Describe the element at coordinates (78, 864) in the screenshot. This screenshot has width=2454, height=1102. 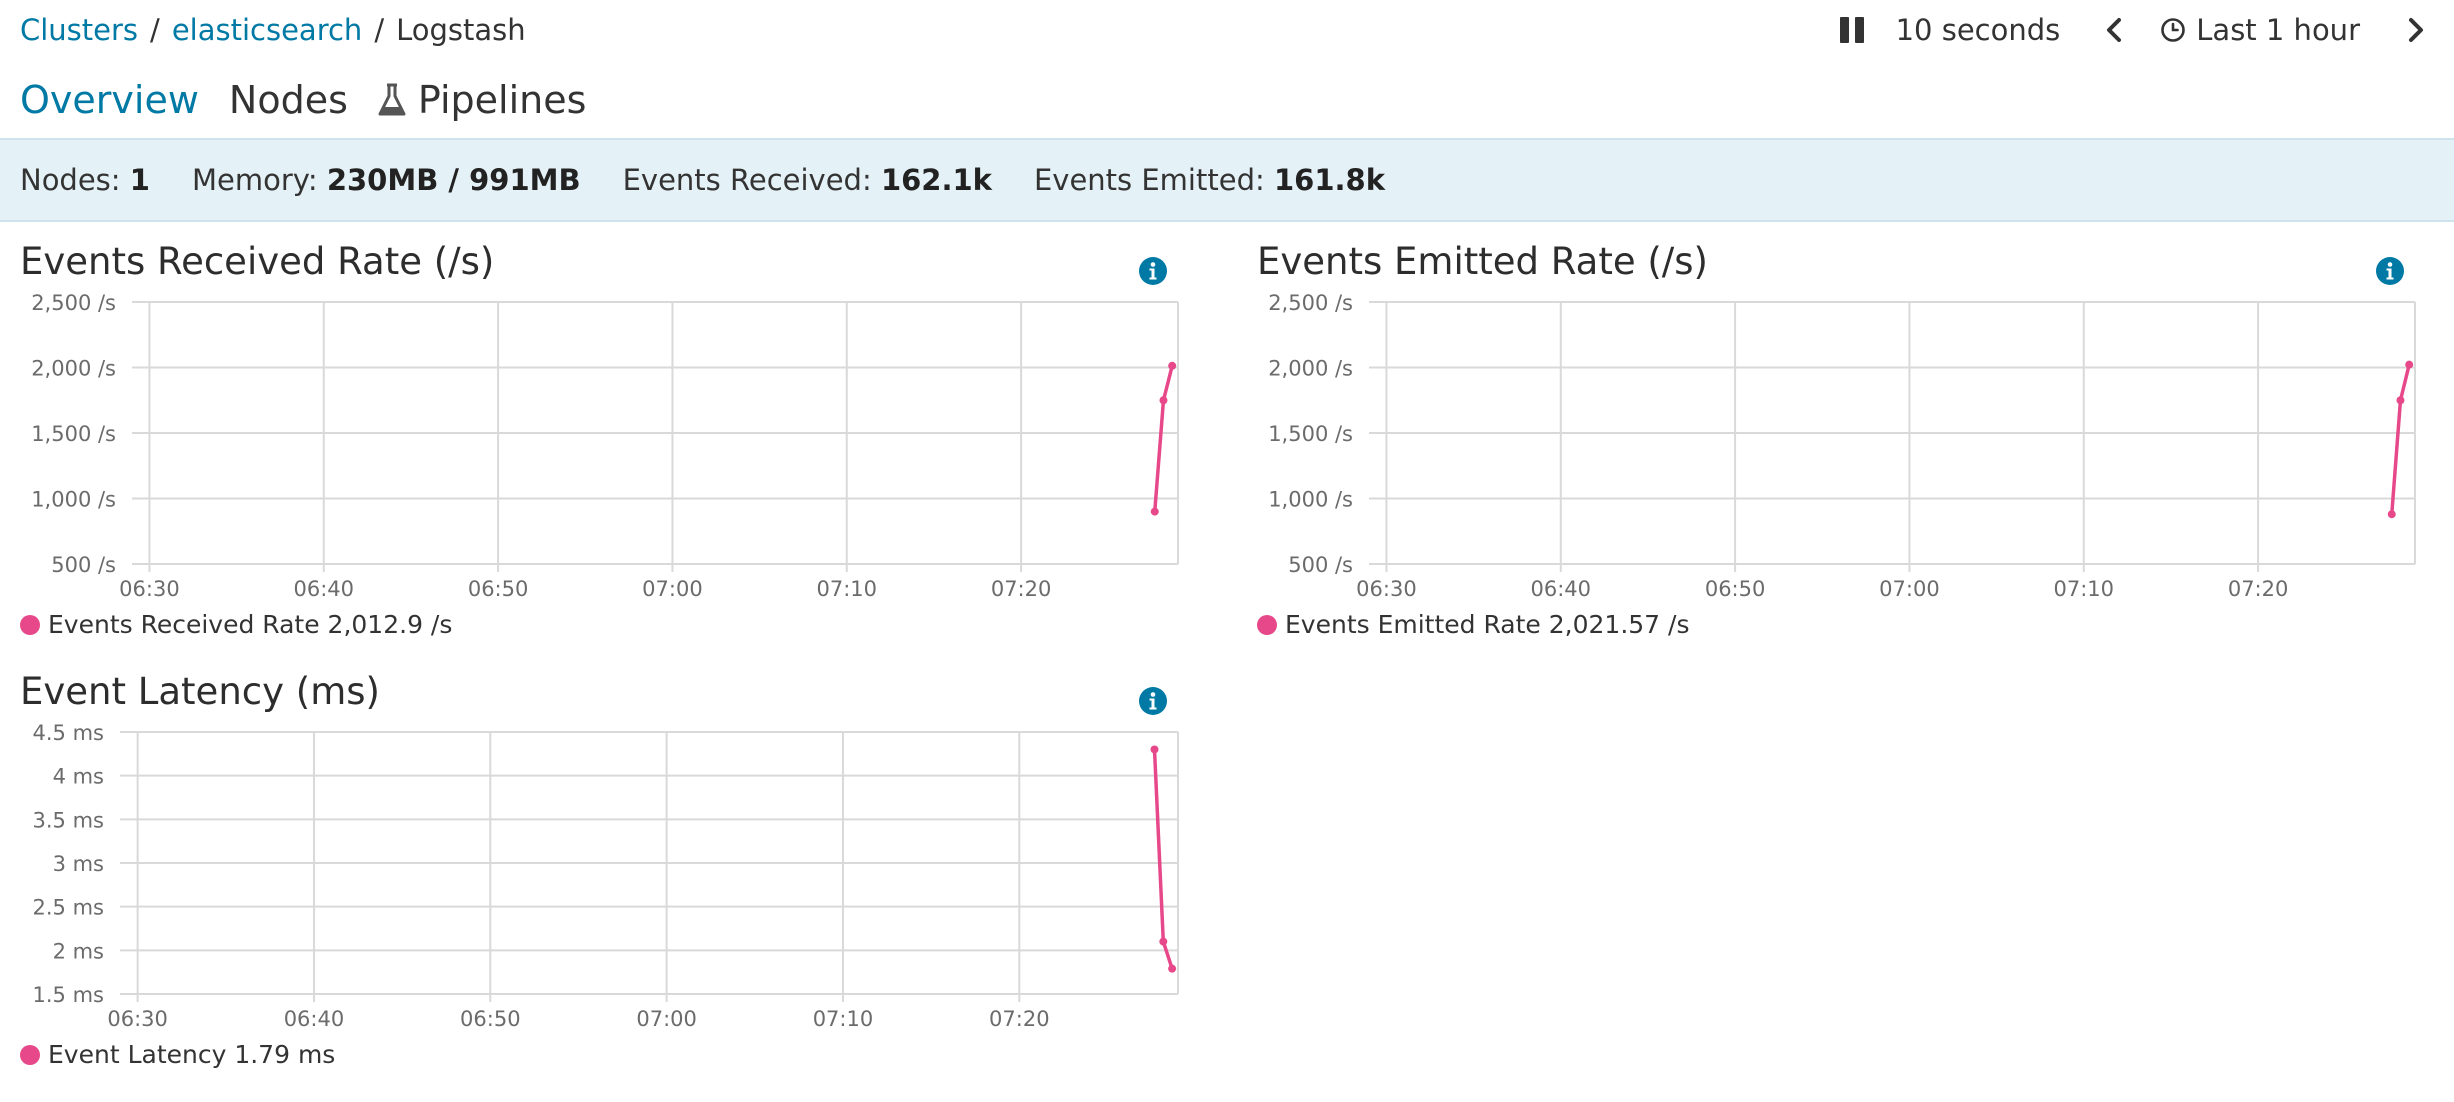
I see `y-tick-label: 3 ms` at that location.